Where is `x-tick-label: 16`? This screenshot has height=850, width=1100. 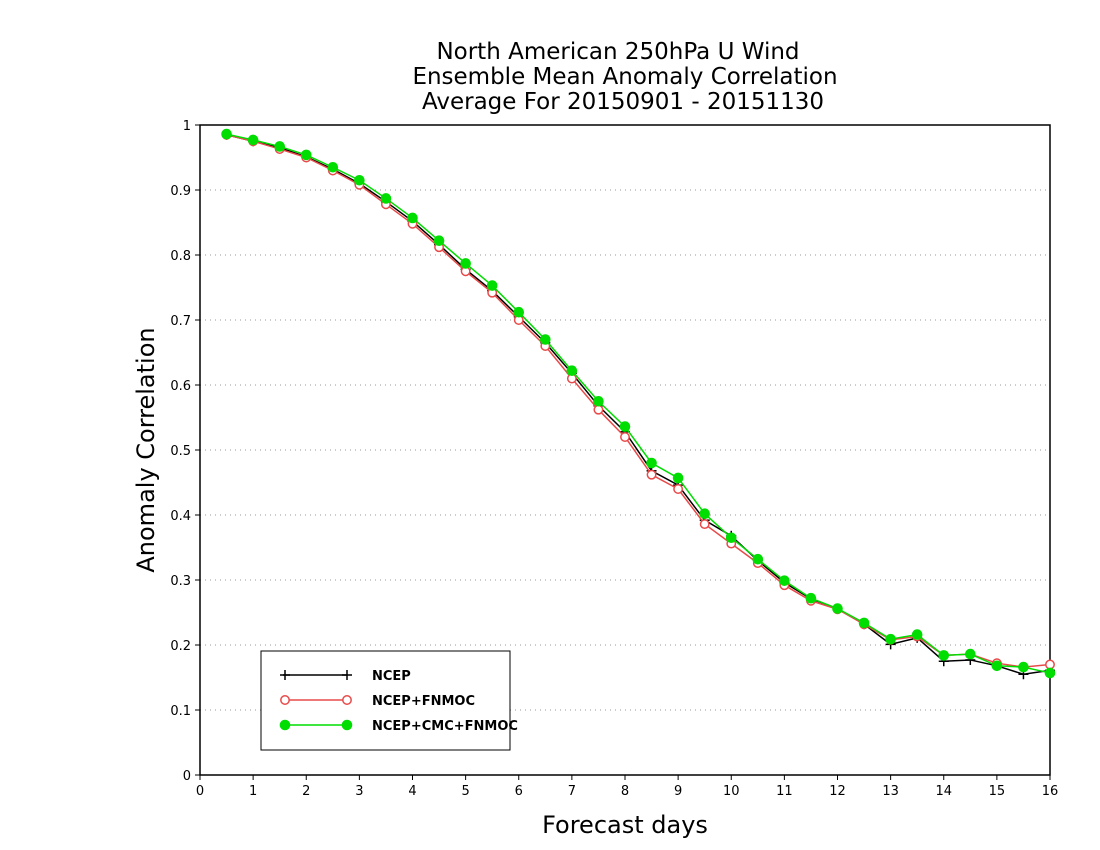 x-tick-label: 16 is located at coordinates (1050, 791).